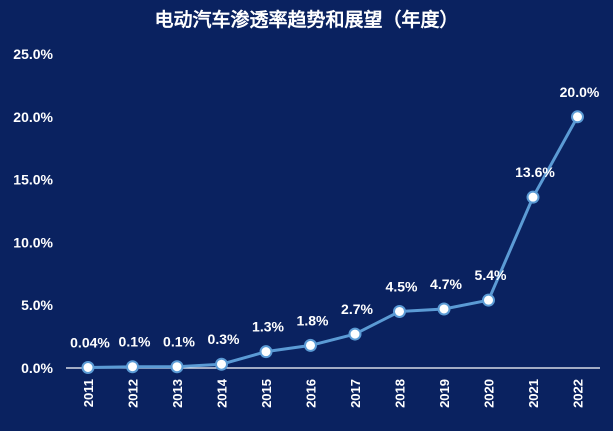  What do you see at coordinates (311, 393) in the screenshot?
I see `x-tick-label: 2016` at bounding box center [311, 393].